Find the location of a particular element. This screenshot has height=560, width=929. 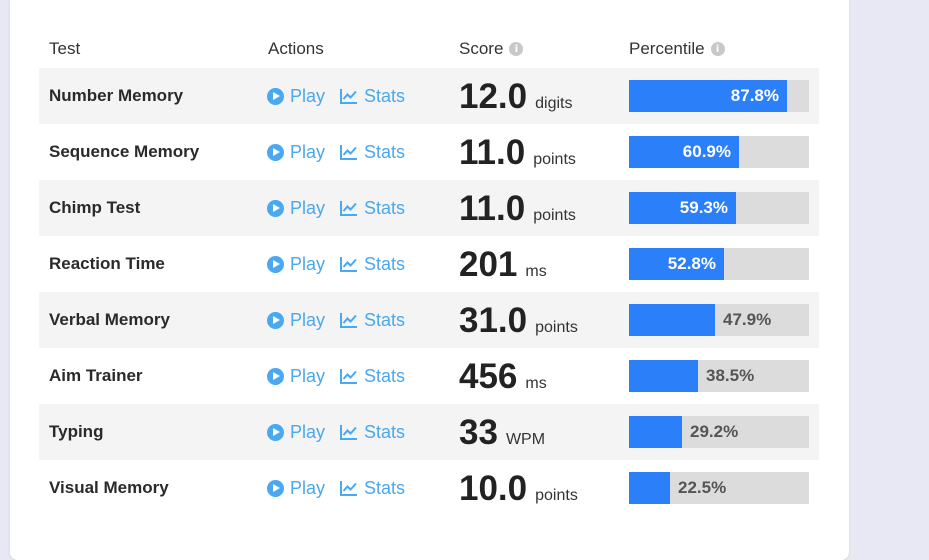

score-value: 201 is located at coordinates (488, 264).